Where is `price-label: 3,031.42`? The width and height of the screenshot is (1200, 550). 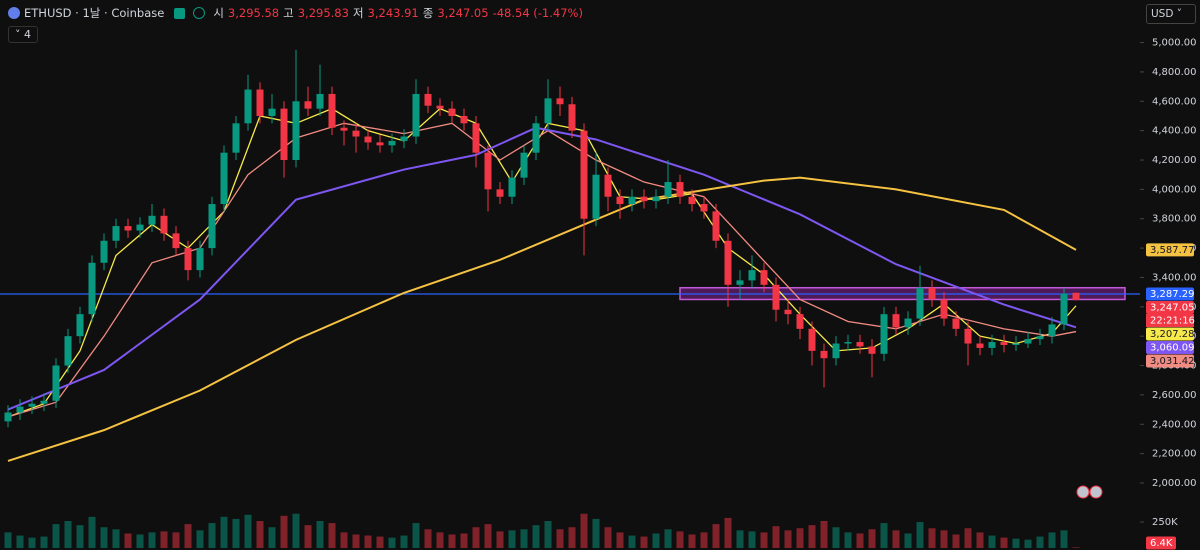
price-label: 3,031.42 is located at coordinates (1170, 361).